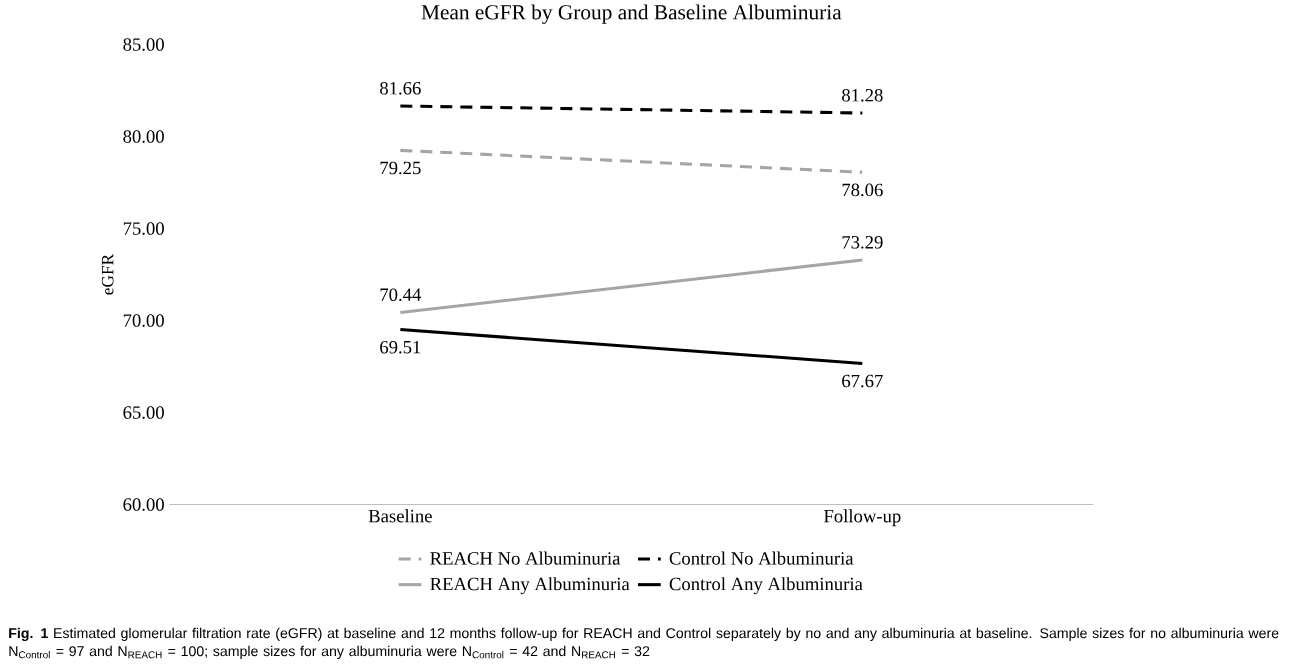 This screenshot has width=1292, height=667. What do you see at coordinates (143, 44) in the screenshot?
I see `y-tick-label: 85.00` at bounding box center [143, 44].